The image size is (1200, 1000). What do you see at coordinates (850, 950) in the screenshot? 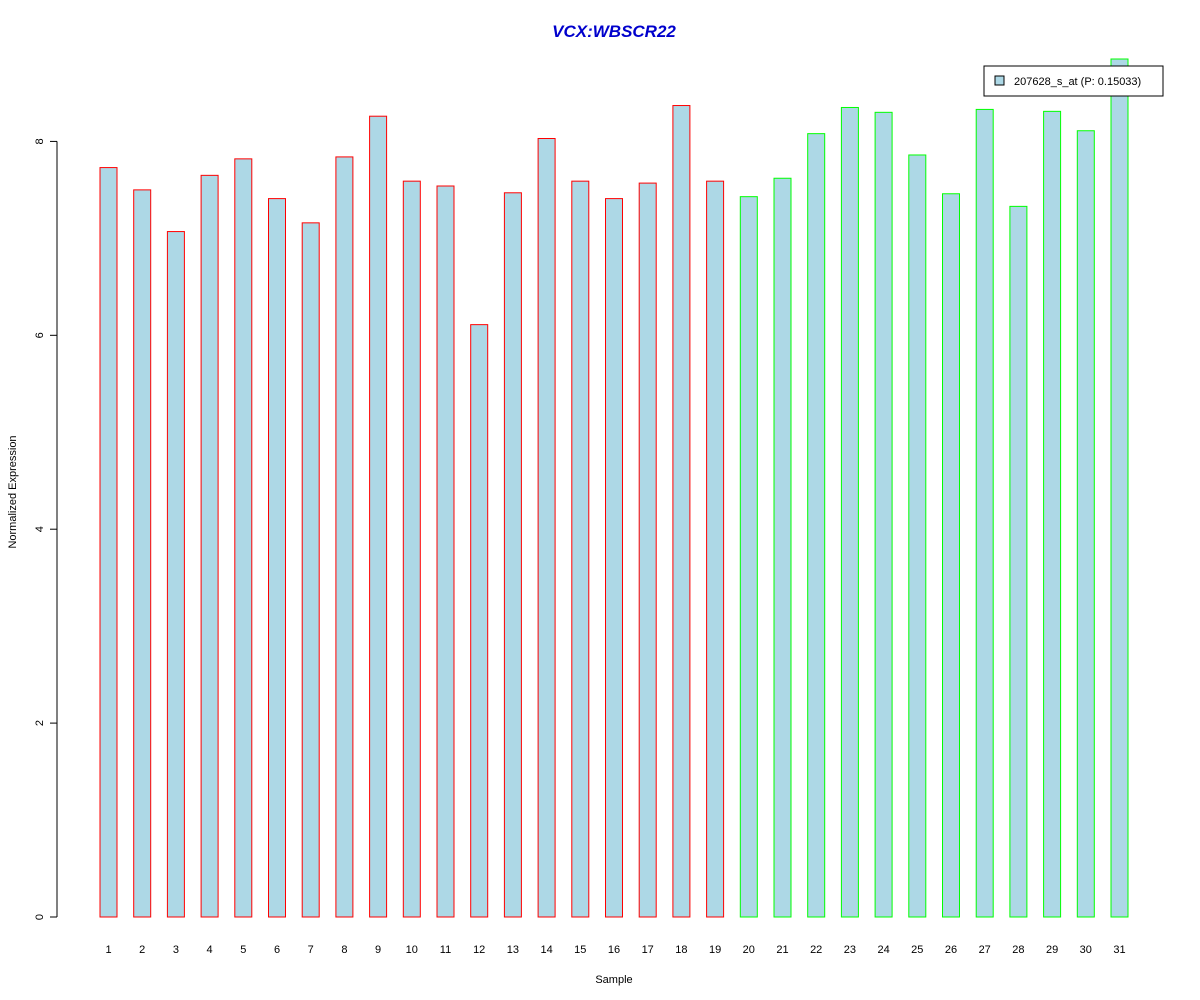
I see `x-tick-label: 23` at bounding box center [850, 950].